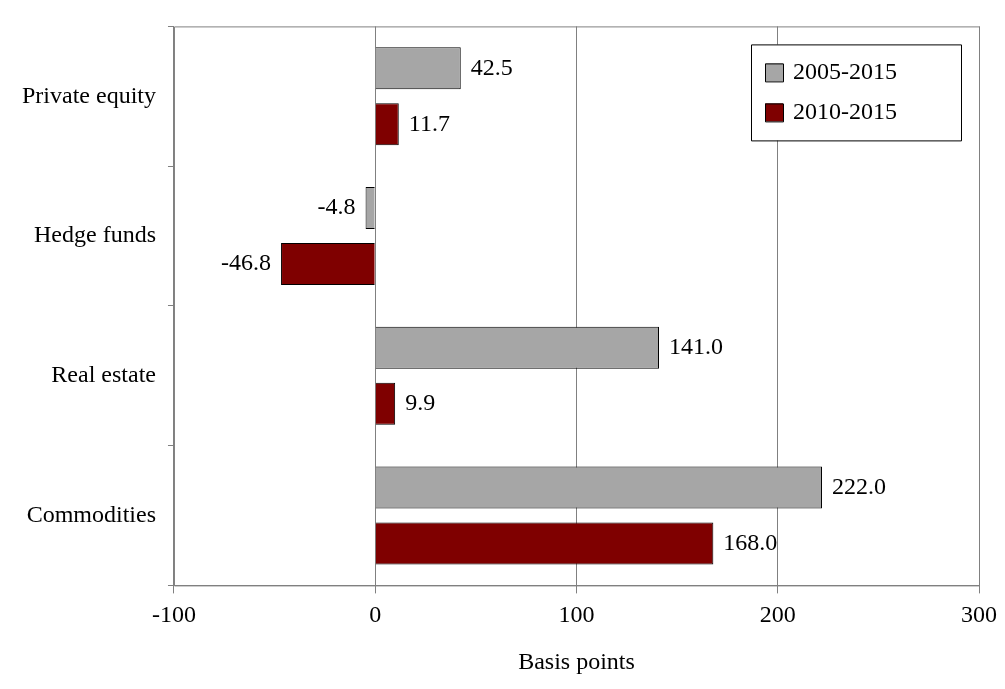  Describe the element at coordinates (246, 262) in the screenshot. I see `data-label: -46.8` at that location.